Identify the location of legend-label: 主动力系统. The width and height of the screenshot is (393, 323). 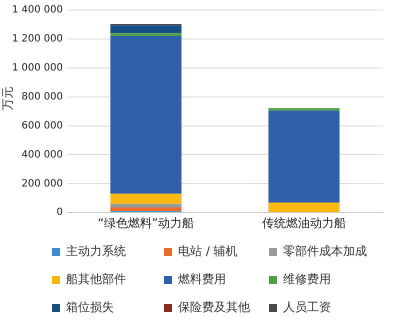
(96, 251).